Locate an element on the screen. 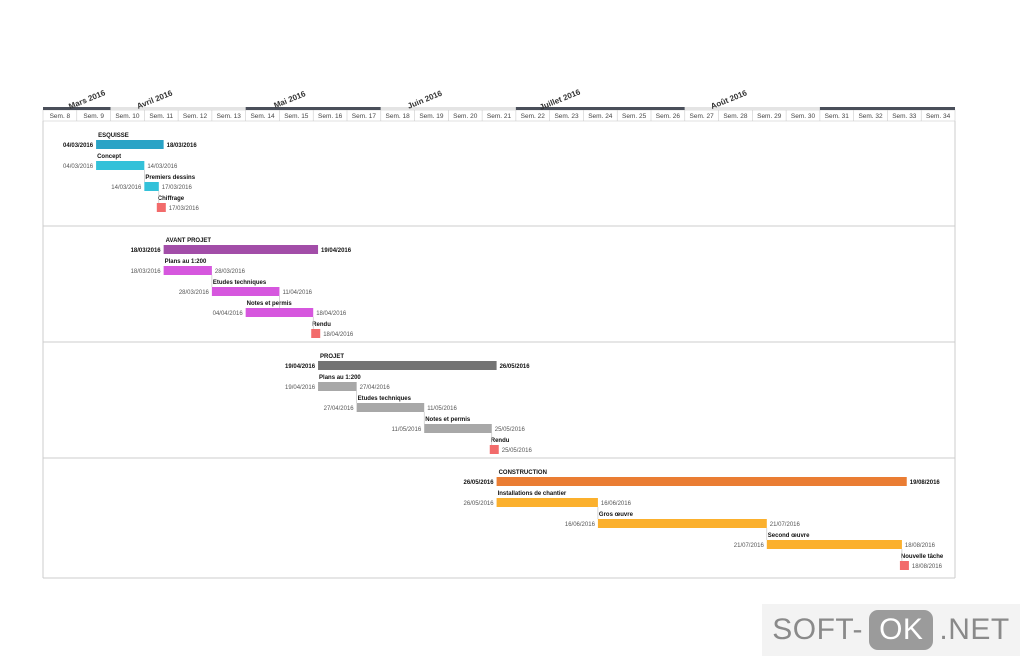 Image resolution: width=1020 pixels, height=656 pixels. group-start-date: 26/05/2016 is located at coordinates (479, 483).